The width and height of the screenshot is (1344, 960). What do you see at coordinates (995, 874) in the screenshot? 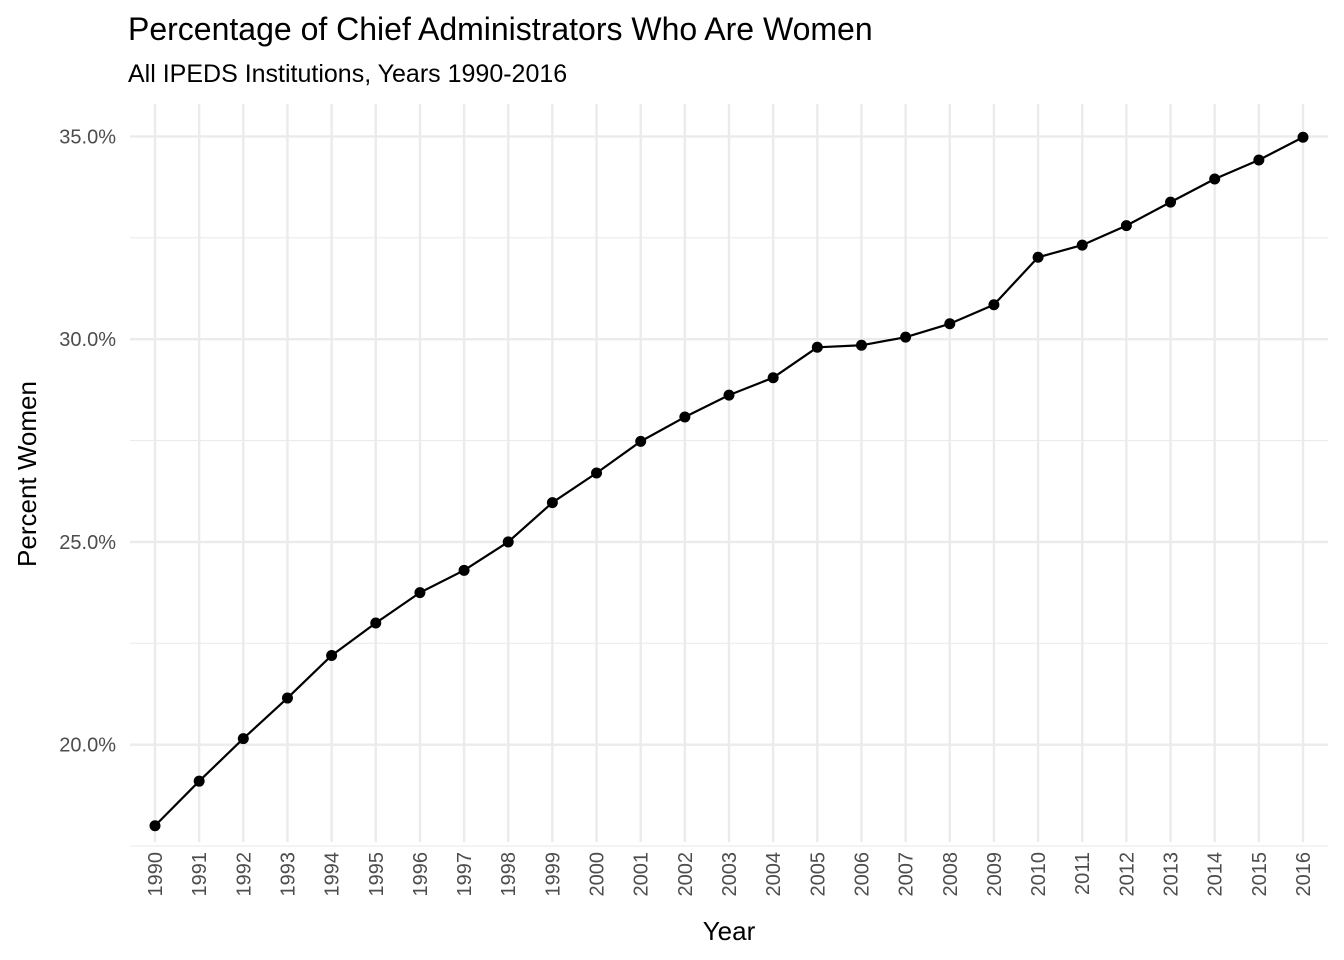
I see `x-tick-label: 2009` at bounding box center [995, 874].